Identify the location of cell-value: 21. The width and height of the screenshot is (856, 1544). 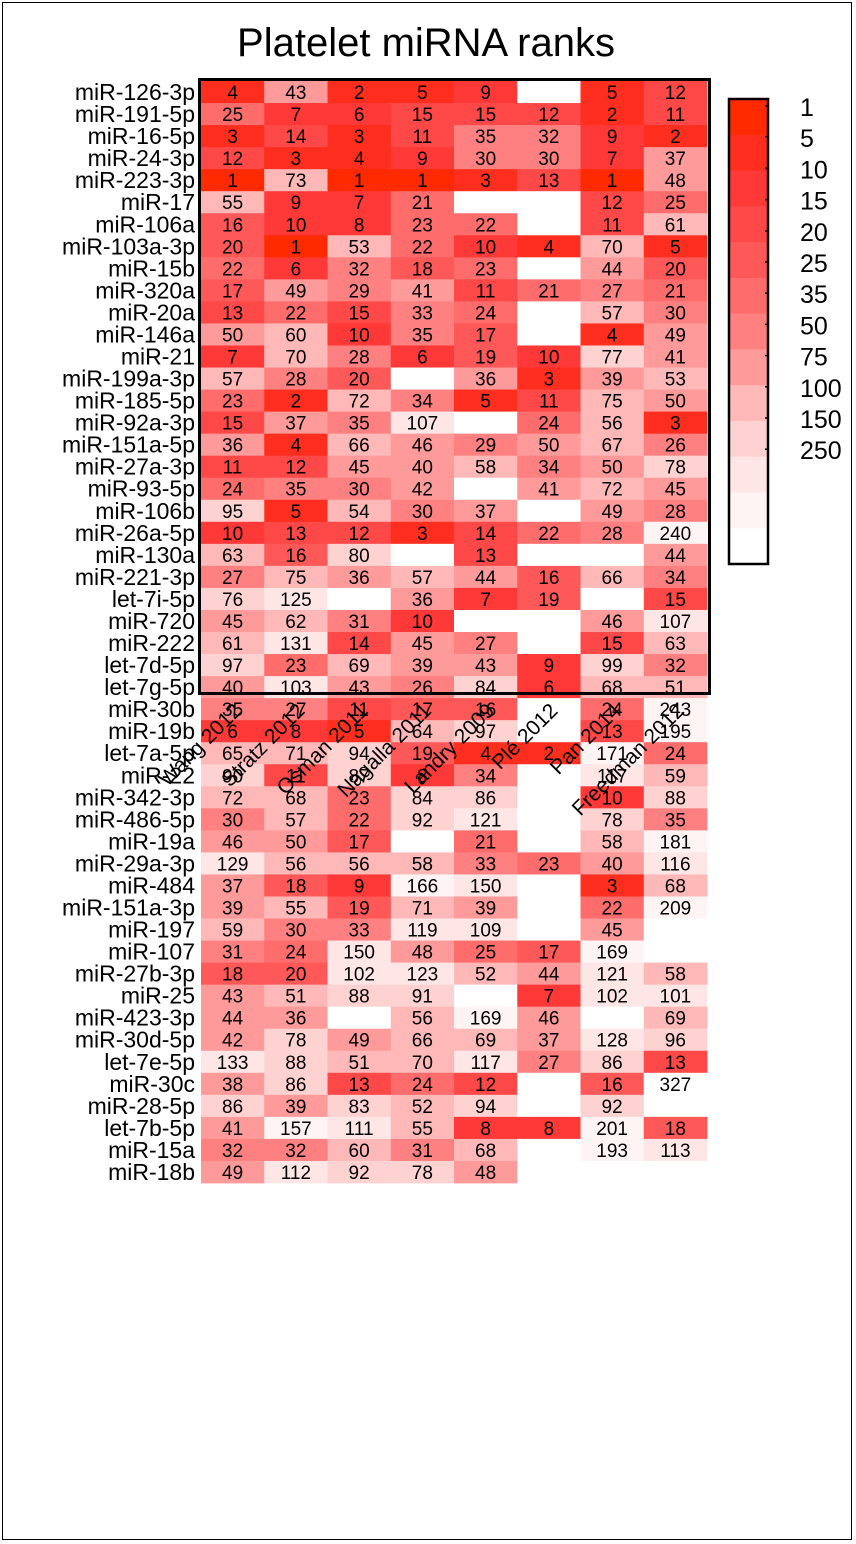
(548, 291).